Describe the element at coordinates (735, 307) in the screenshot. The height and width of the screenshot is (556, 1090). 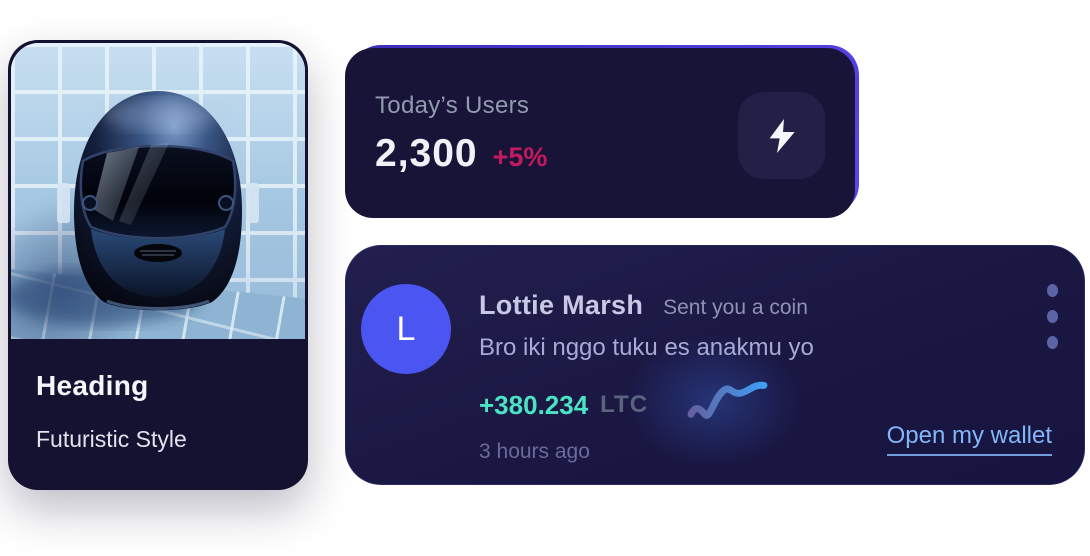
I see `notification-action-text: Sent you a coin` at that location.